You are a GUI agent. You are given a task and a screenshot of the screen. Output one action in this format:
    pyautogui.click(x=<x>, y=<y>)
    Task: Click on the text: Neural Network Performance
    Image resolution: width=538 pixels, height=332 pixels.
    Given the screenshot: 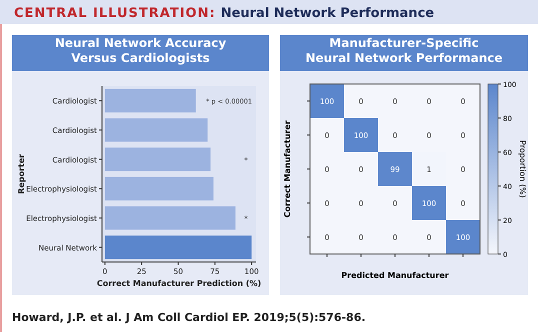 What is the action you would take?
    pyautogui.click(x=327, y=13)
    